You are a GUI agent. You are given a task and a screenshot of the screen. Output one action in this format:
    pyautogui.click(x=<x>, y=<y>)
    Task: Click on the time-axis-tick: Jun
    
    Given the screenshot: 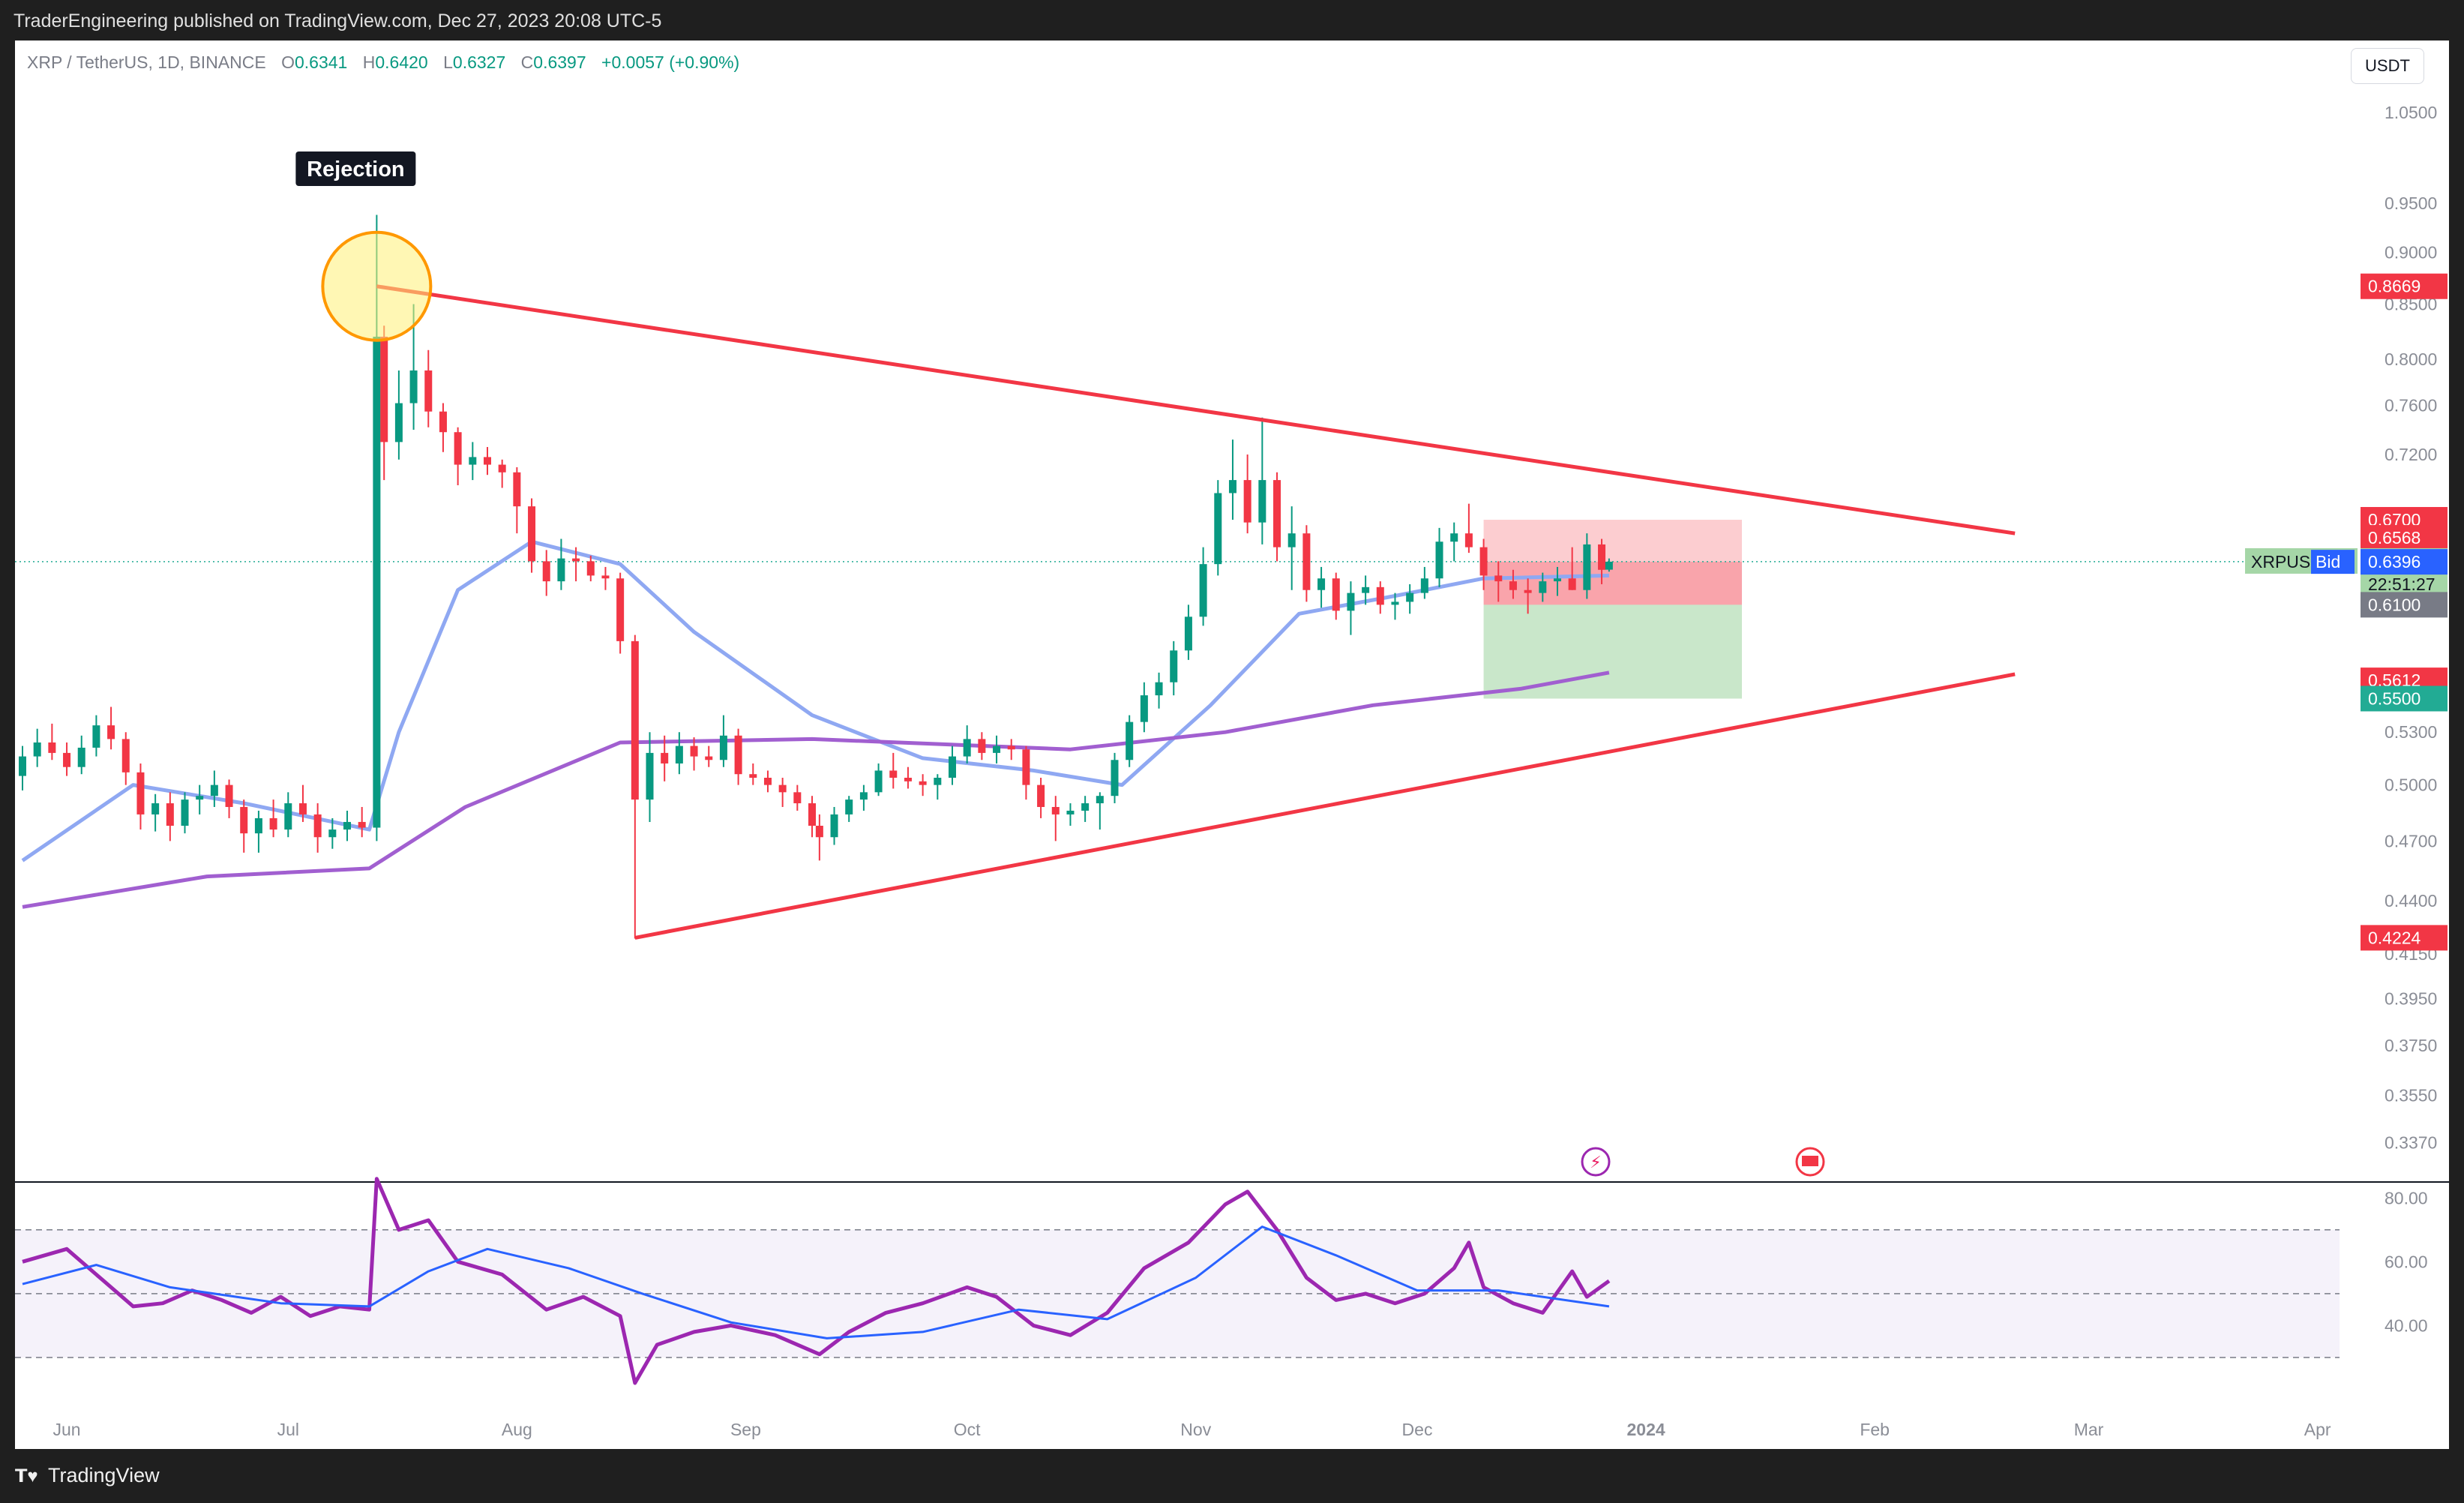 What is the action you would take?
    pyautogui.click(x=67, y=1429)
    